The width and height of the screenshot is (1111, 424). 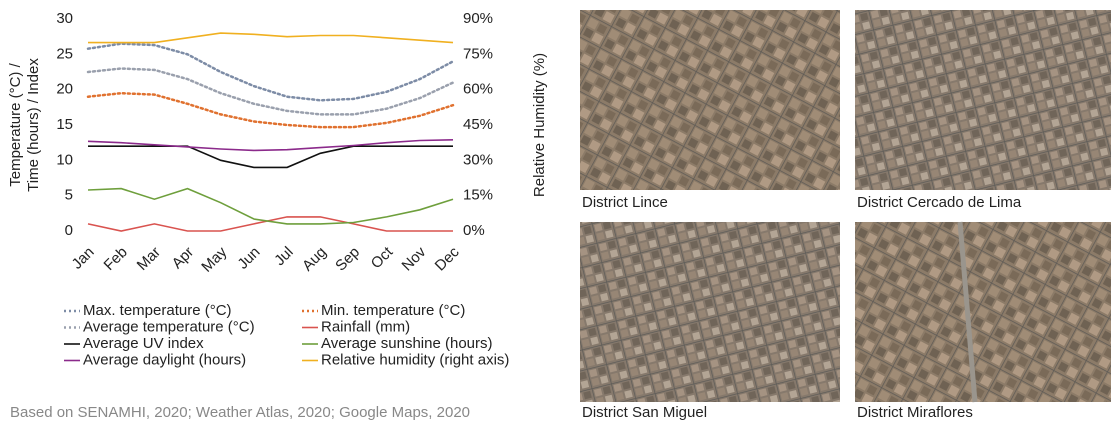 What do you see at coordinates (116, 259) in the screenshot?
I see `x-tick-label: Feb` at bounding box center [116, 259].